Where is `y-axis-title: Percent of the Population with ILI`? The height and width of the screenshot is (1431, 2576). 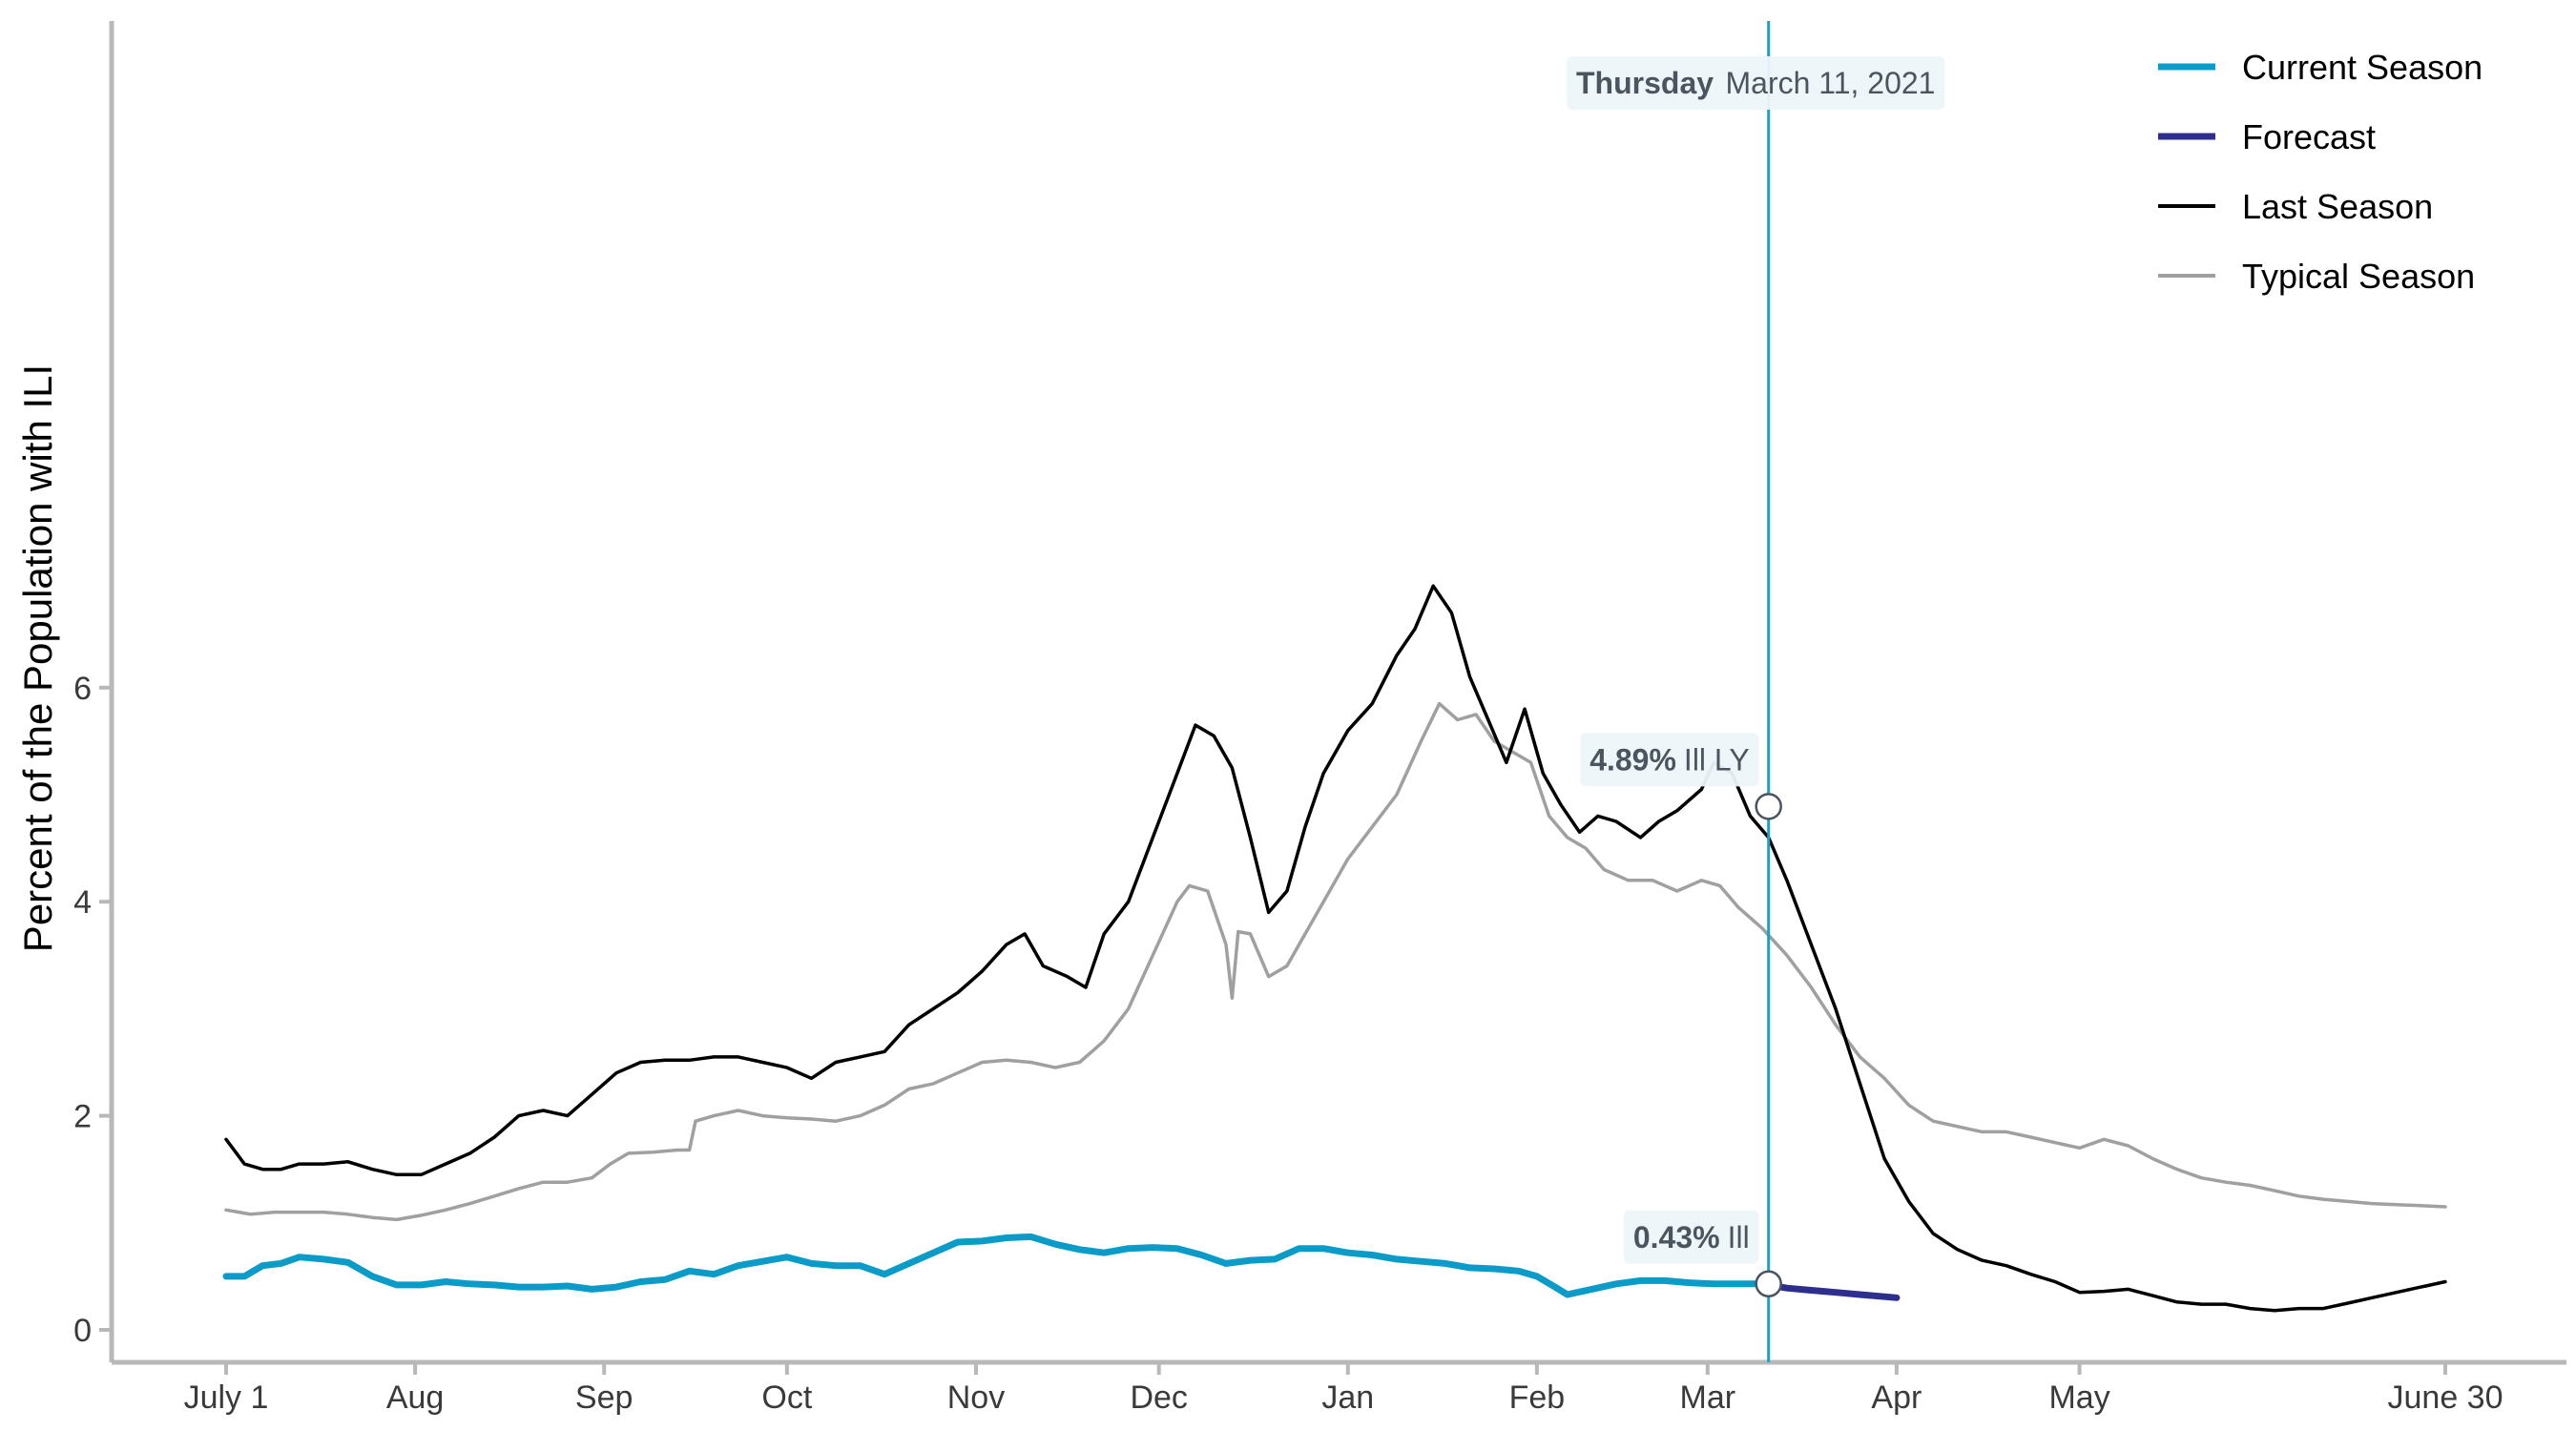 y-axis-title: Percent of the Population with ILI is located at coordinates (37, 658).